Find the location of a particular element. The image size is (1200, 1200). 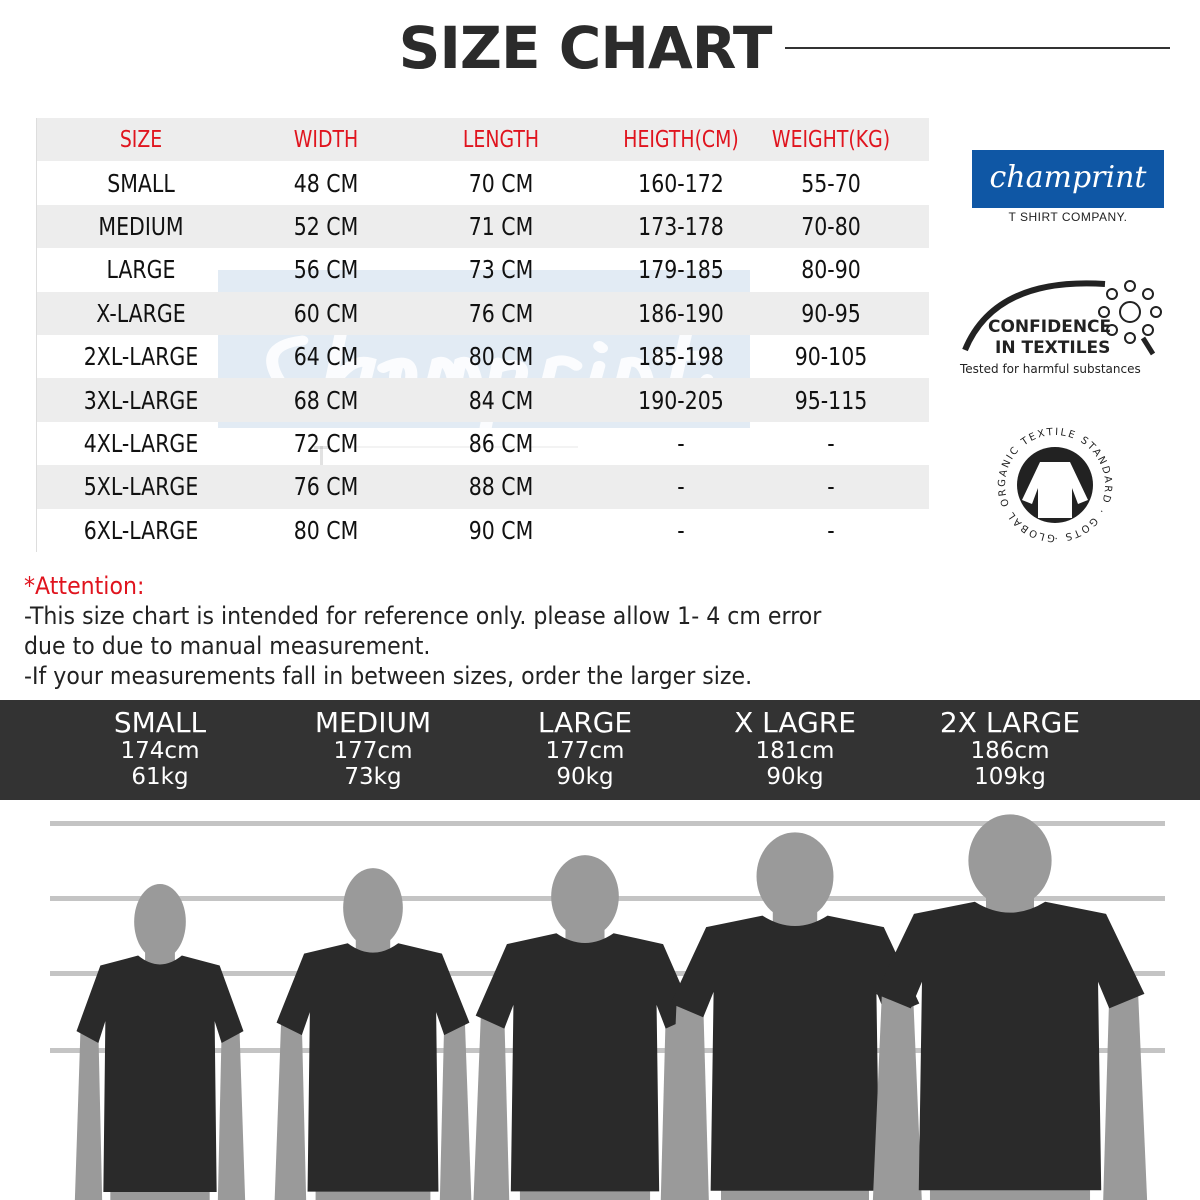

oeko-sub: Tested for harmful substances is located at coordinates (1050, 369).